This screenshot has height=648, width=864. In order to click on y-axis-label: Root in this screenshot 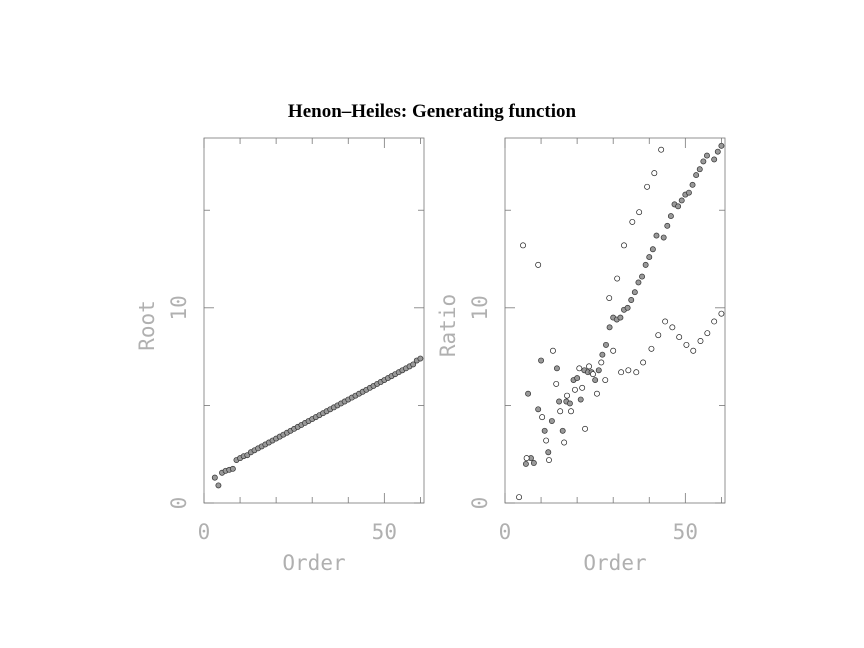, I will do `click(147, 325)`.